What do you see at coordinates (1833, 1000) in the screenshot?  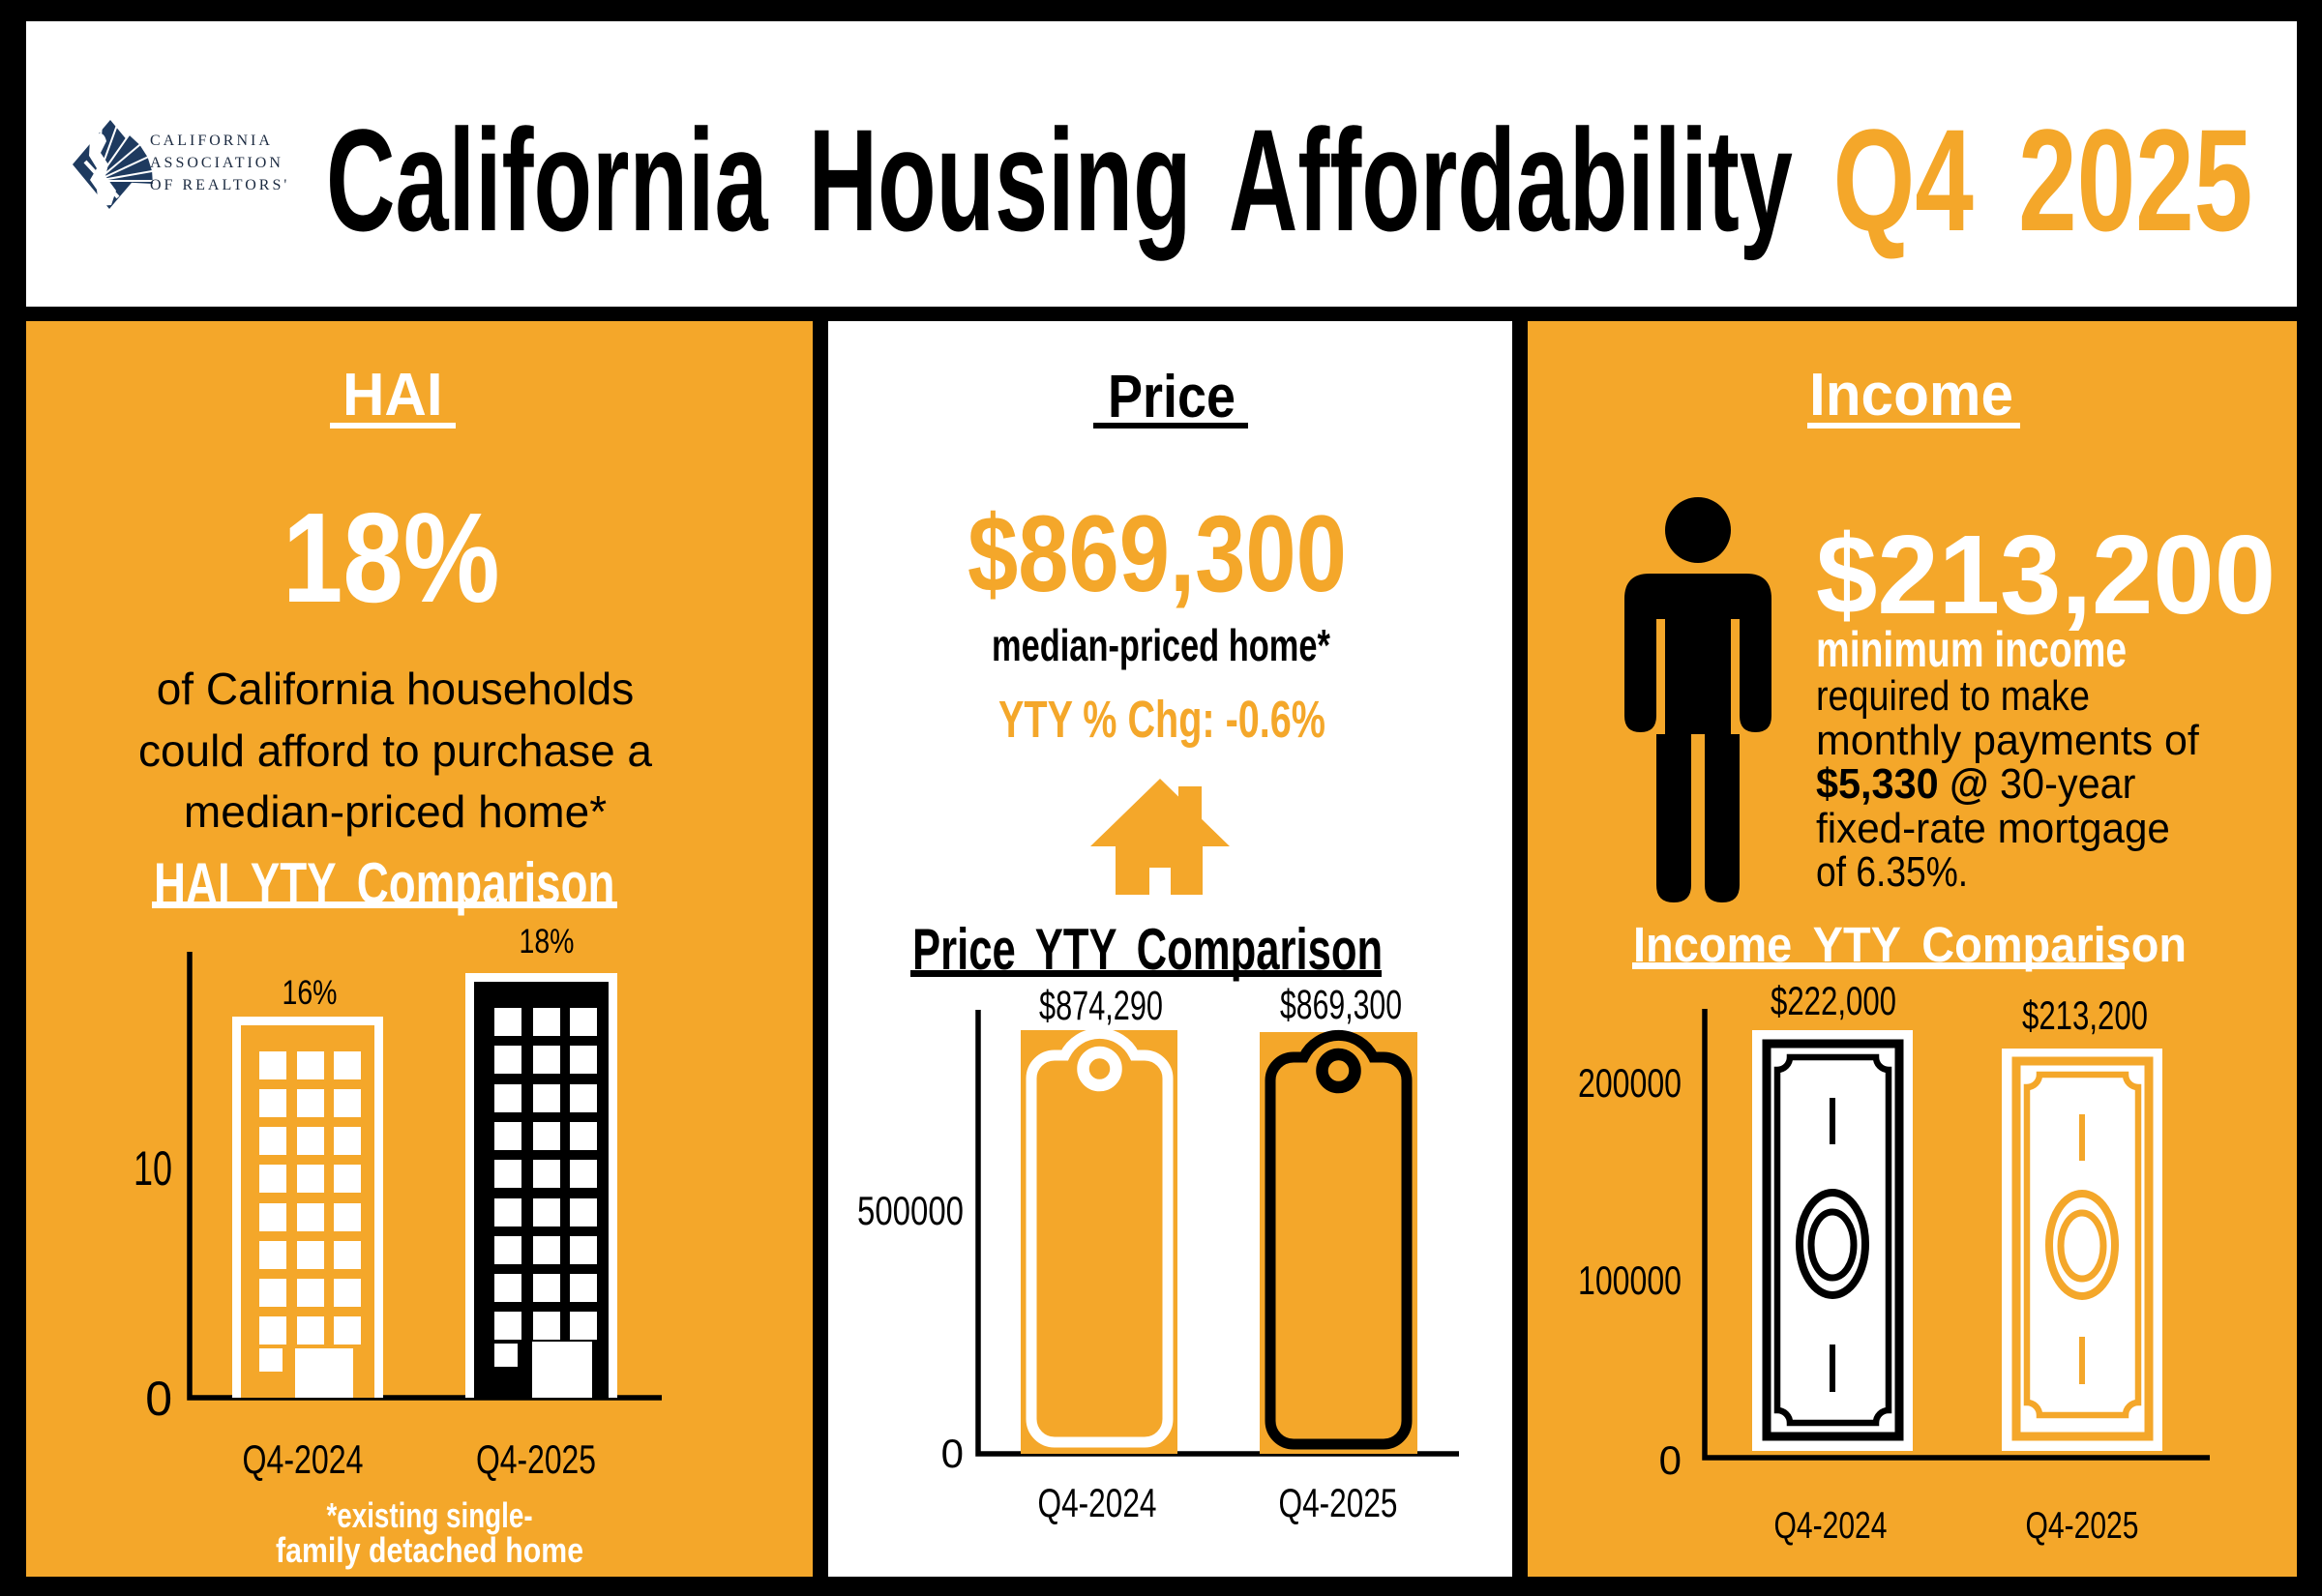 I see `svg-text: $222,000` at bounding box center [1833, 1000].